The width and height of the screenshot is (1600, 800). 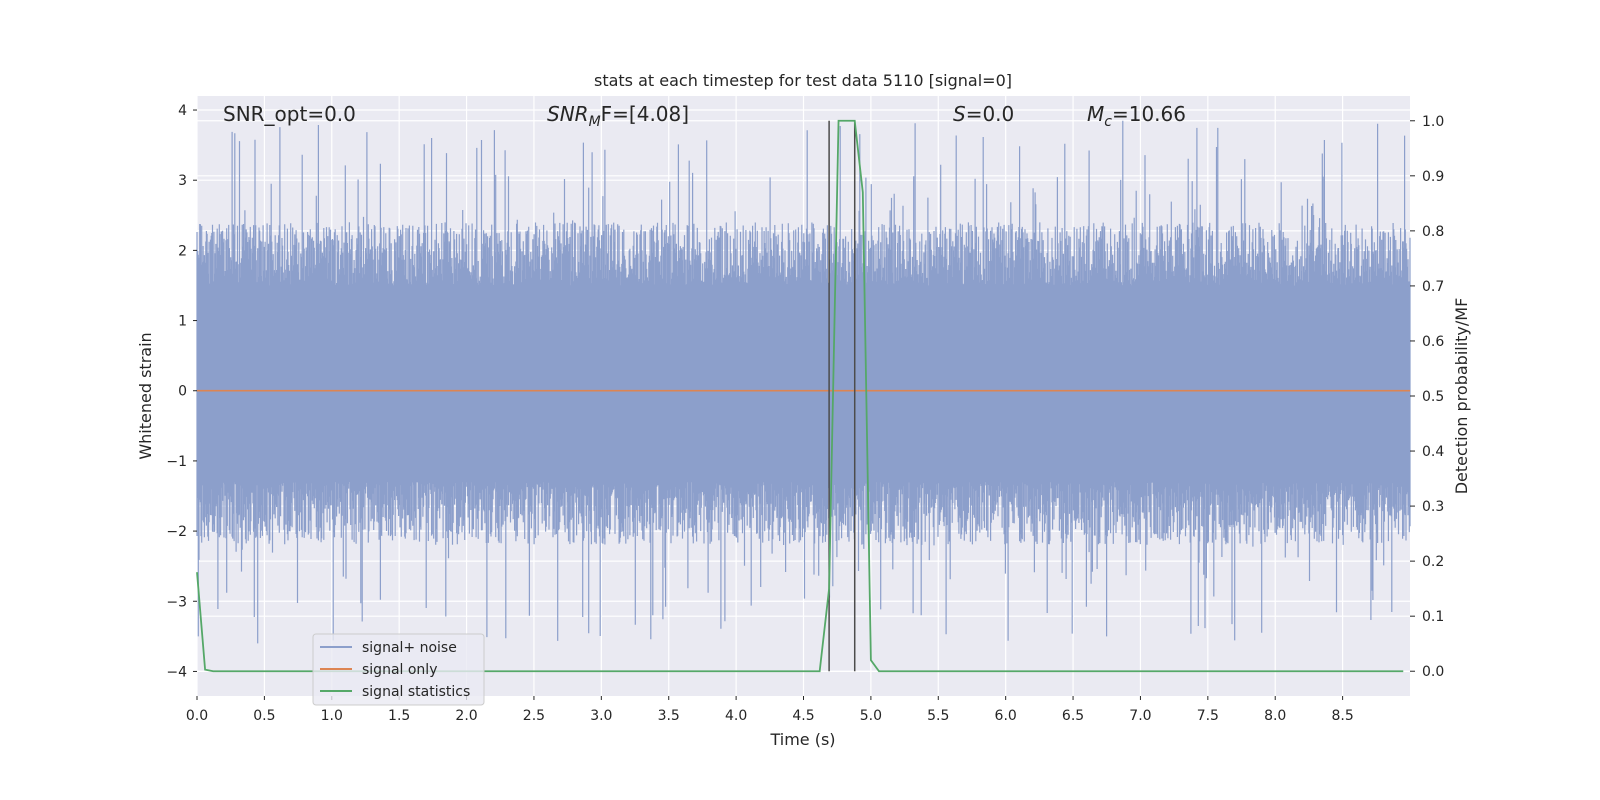 I want to click on x-tick-label-12: 6.0, so click(x=1006, y=716).